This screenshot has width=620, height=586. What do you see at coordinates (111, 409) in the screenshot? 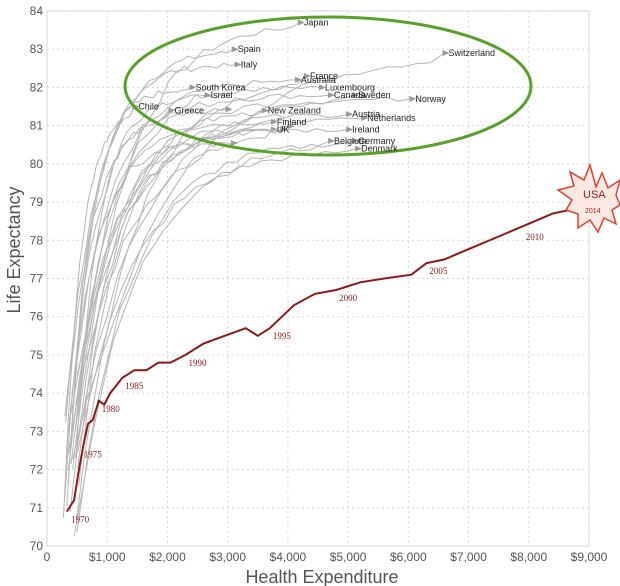
I see `usa-year-label: 1980` at bounding box center [111, 409].